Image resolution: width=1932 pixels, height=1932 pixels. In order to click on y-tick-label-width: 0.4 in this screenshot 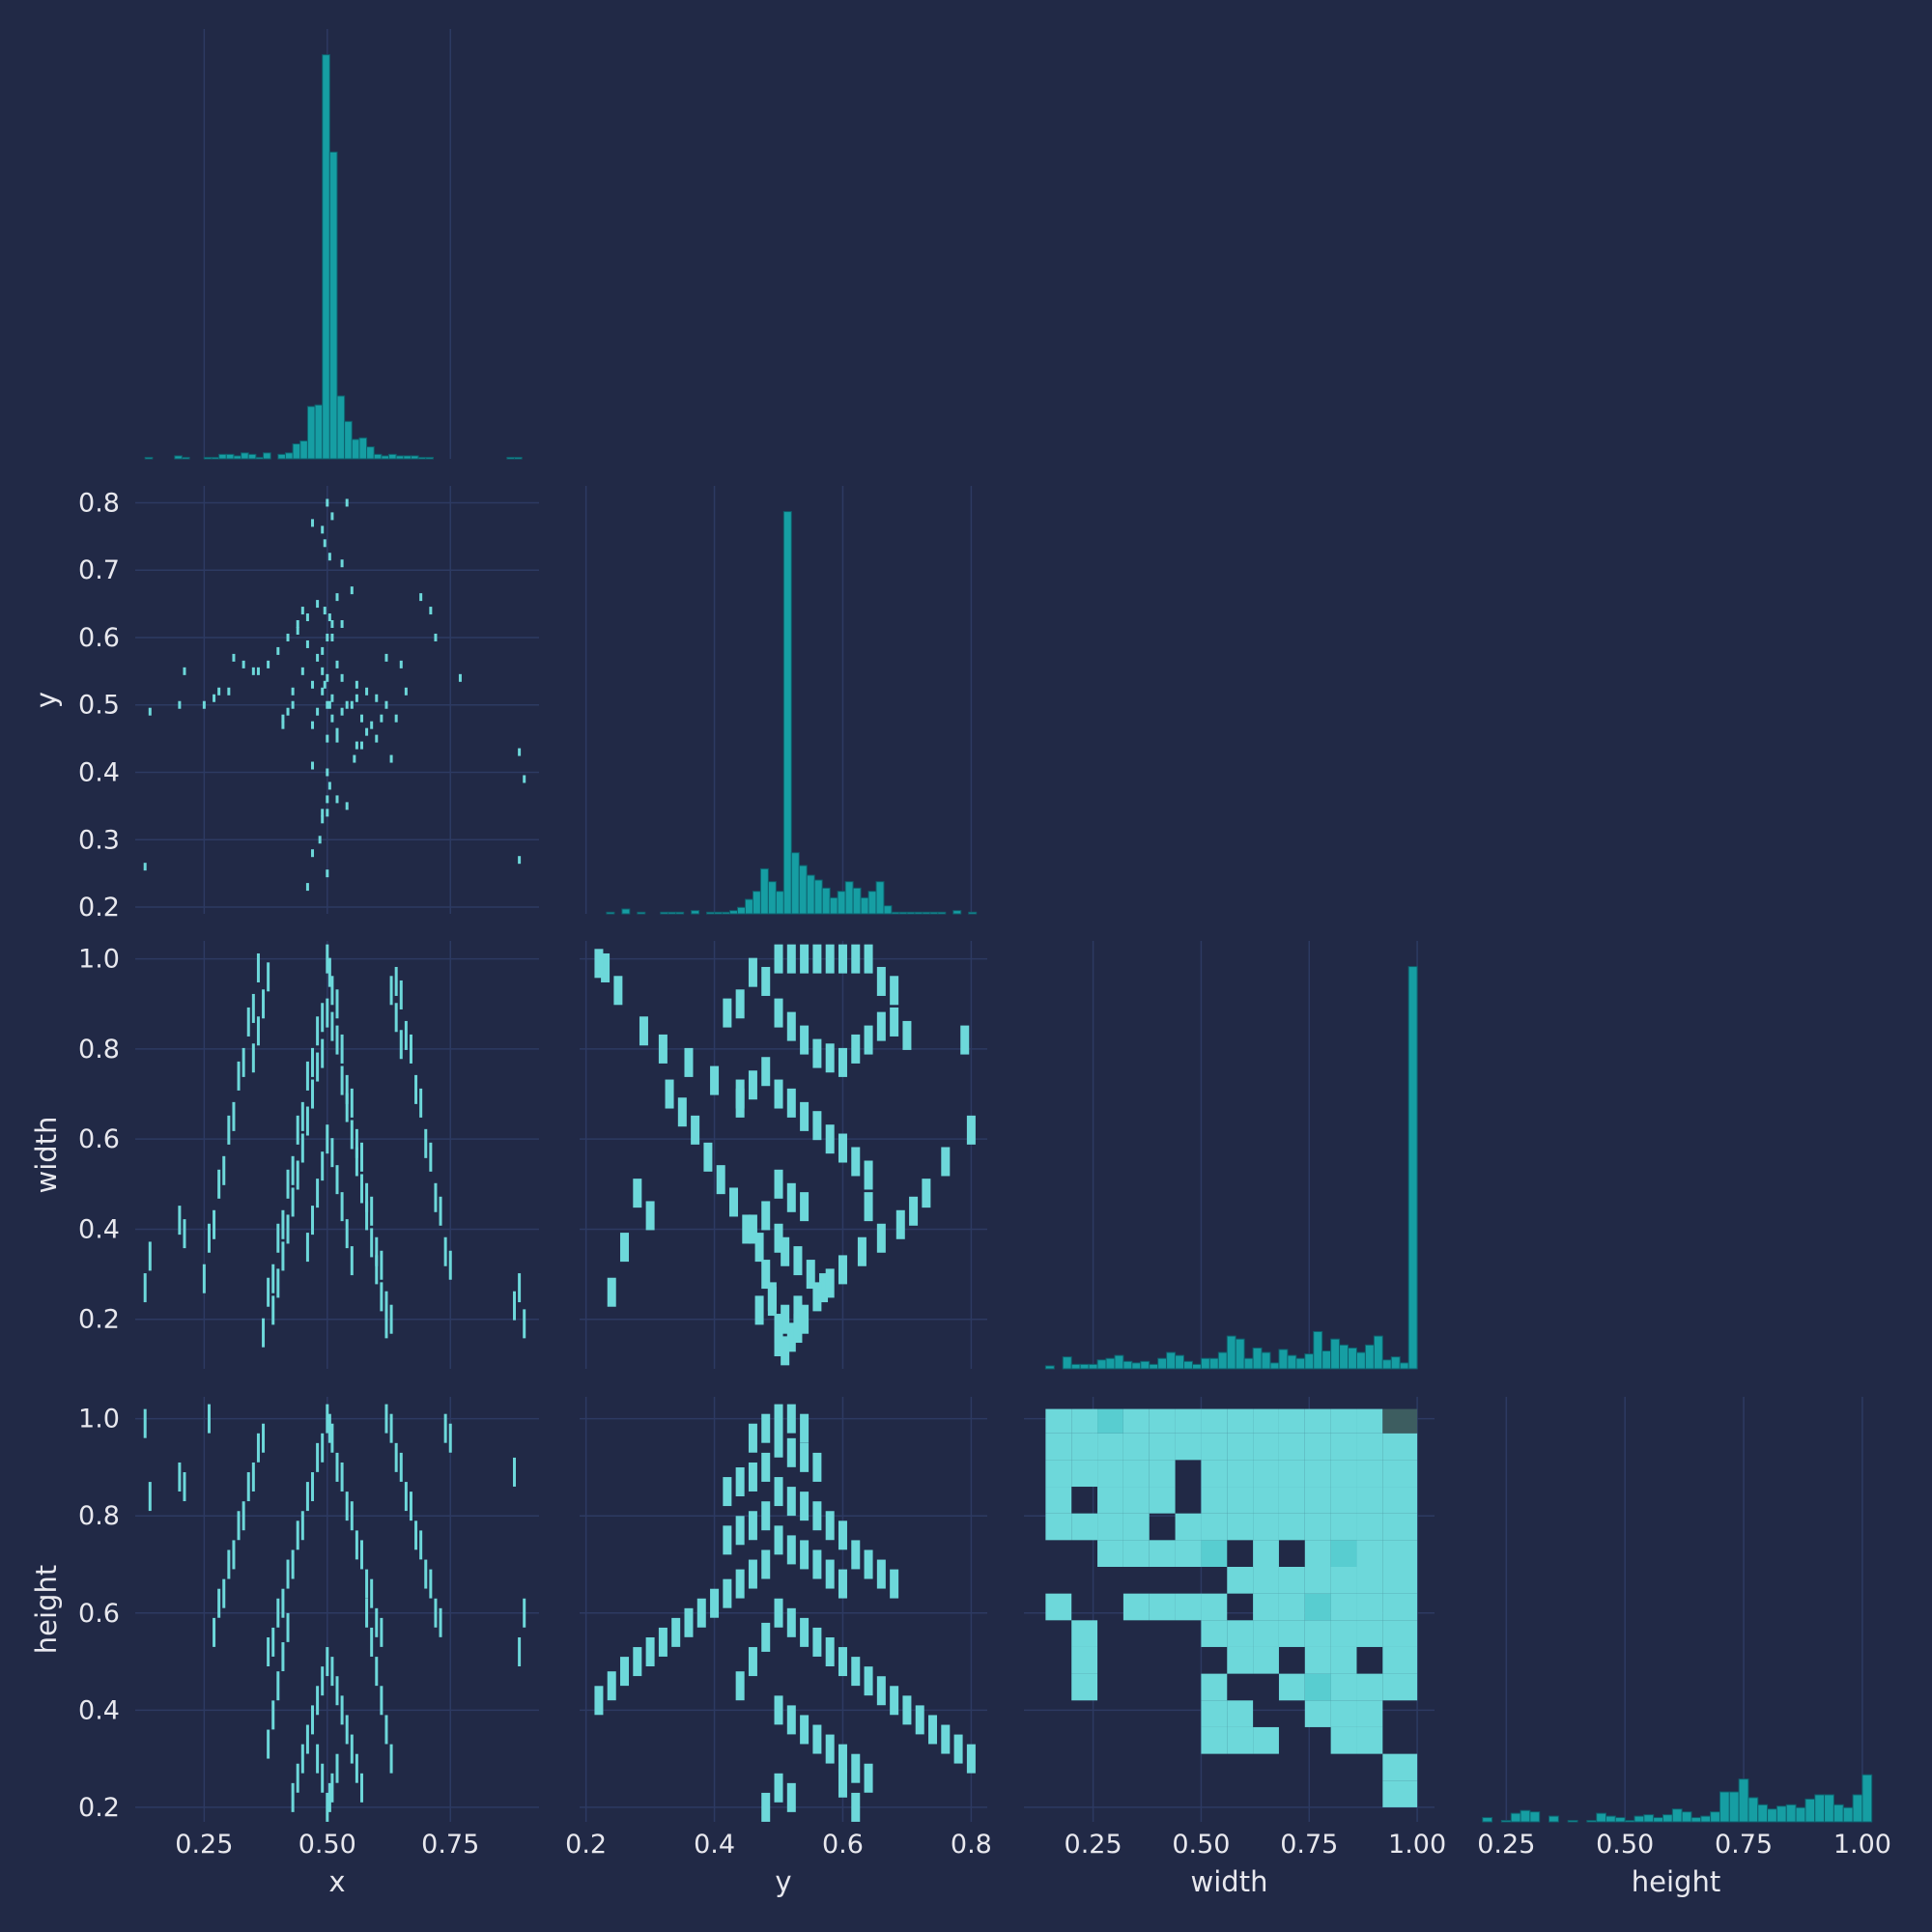, I will do `click(99, 1229)`.